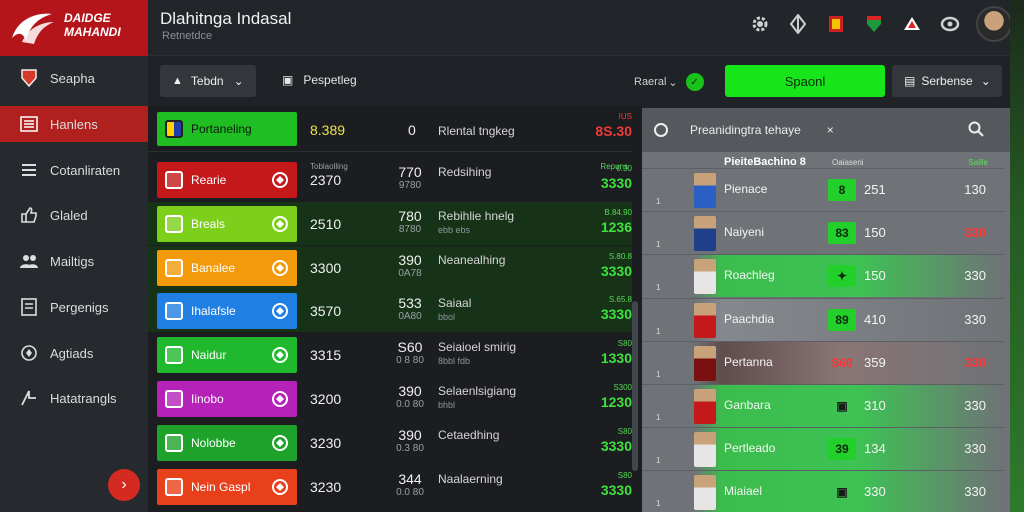 The width and height of the screenshot is (1024, 512). I want to click on panel-header: Preanidingtra tehaye ×, so click(826, 130).